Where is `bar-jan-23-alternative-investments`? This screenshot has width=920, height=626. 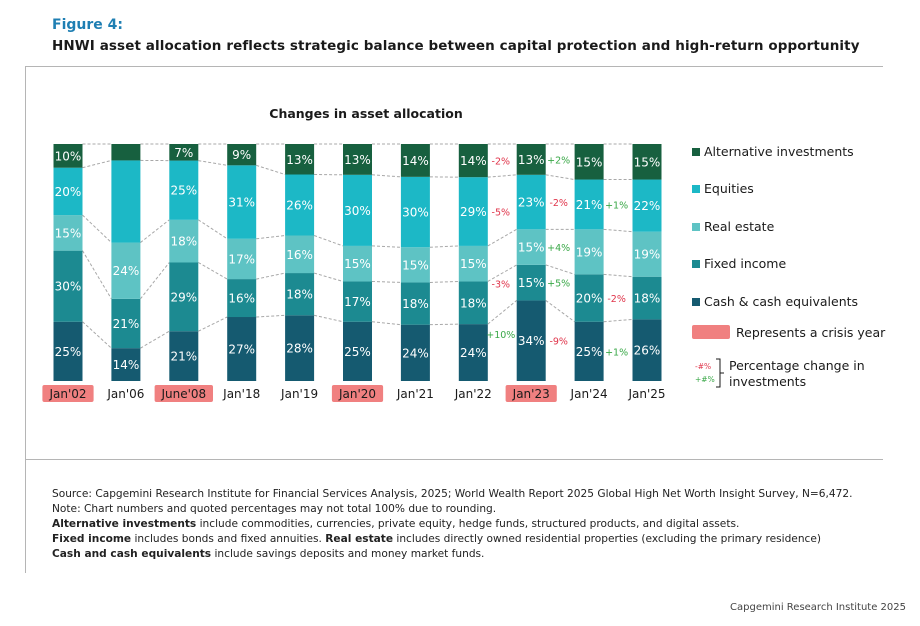
bar-jan-23-alternative-investments is located at coordinates (531, 159).